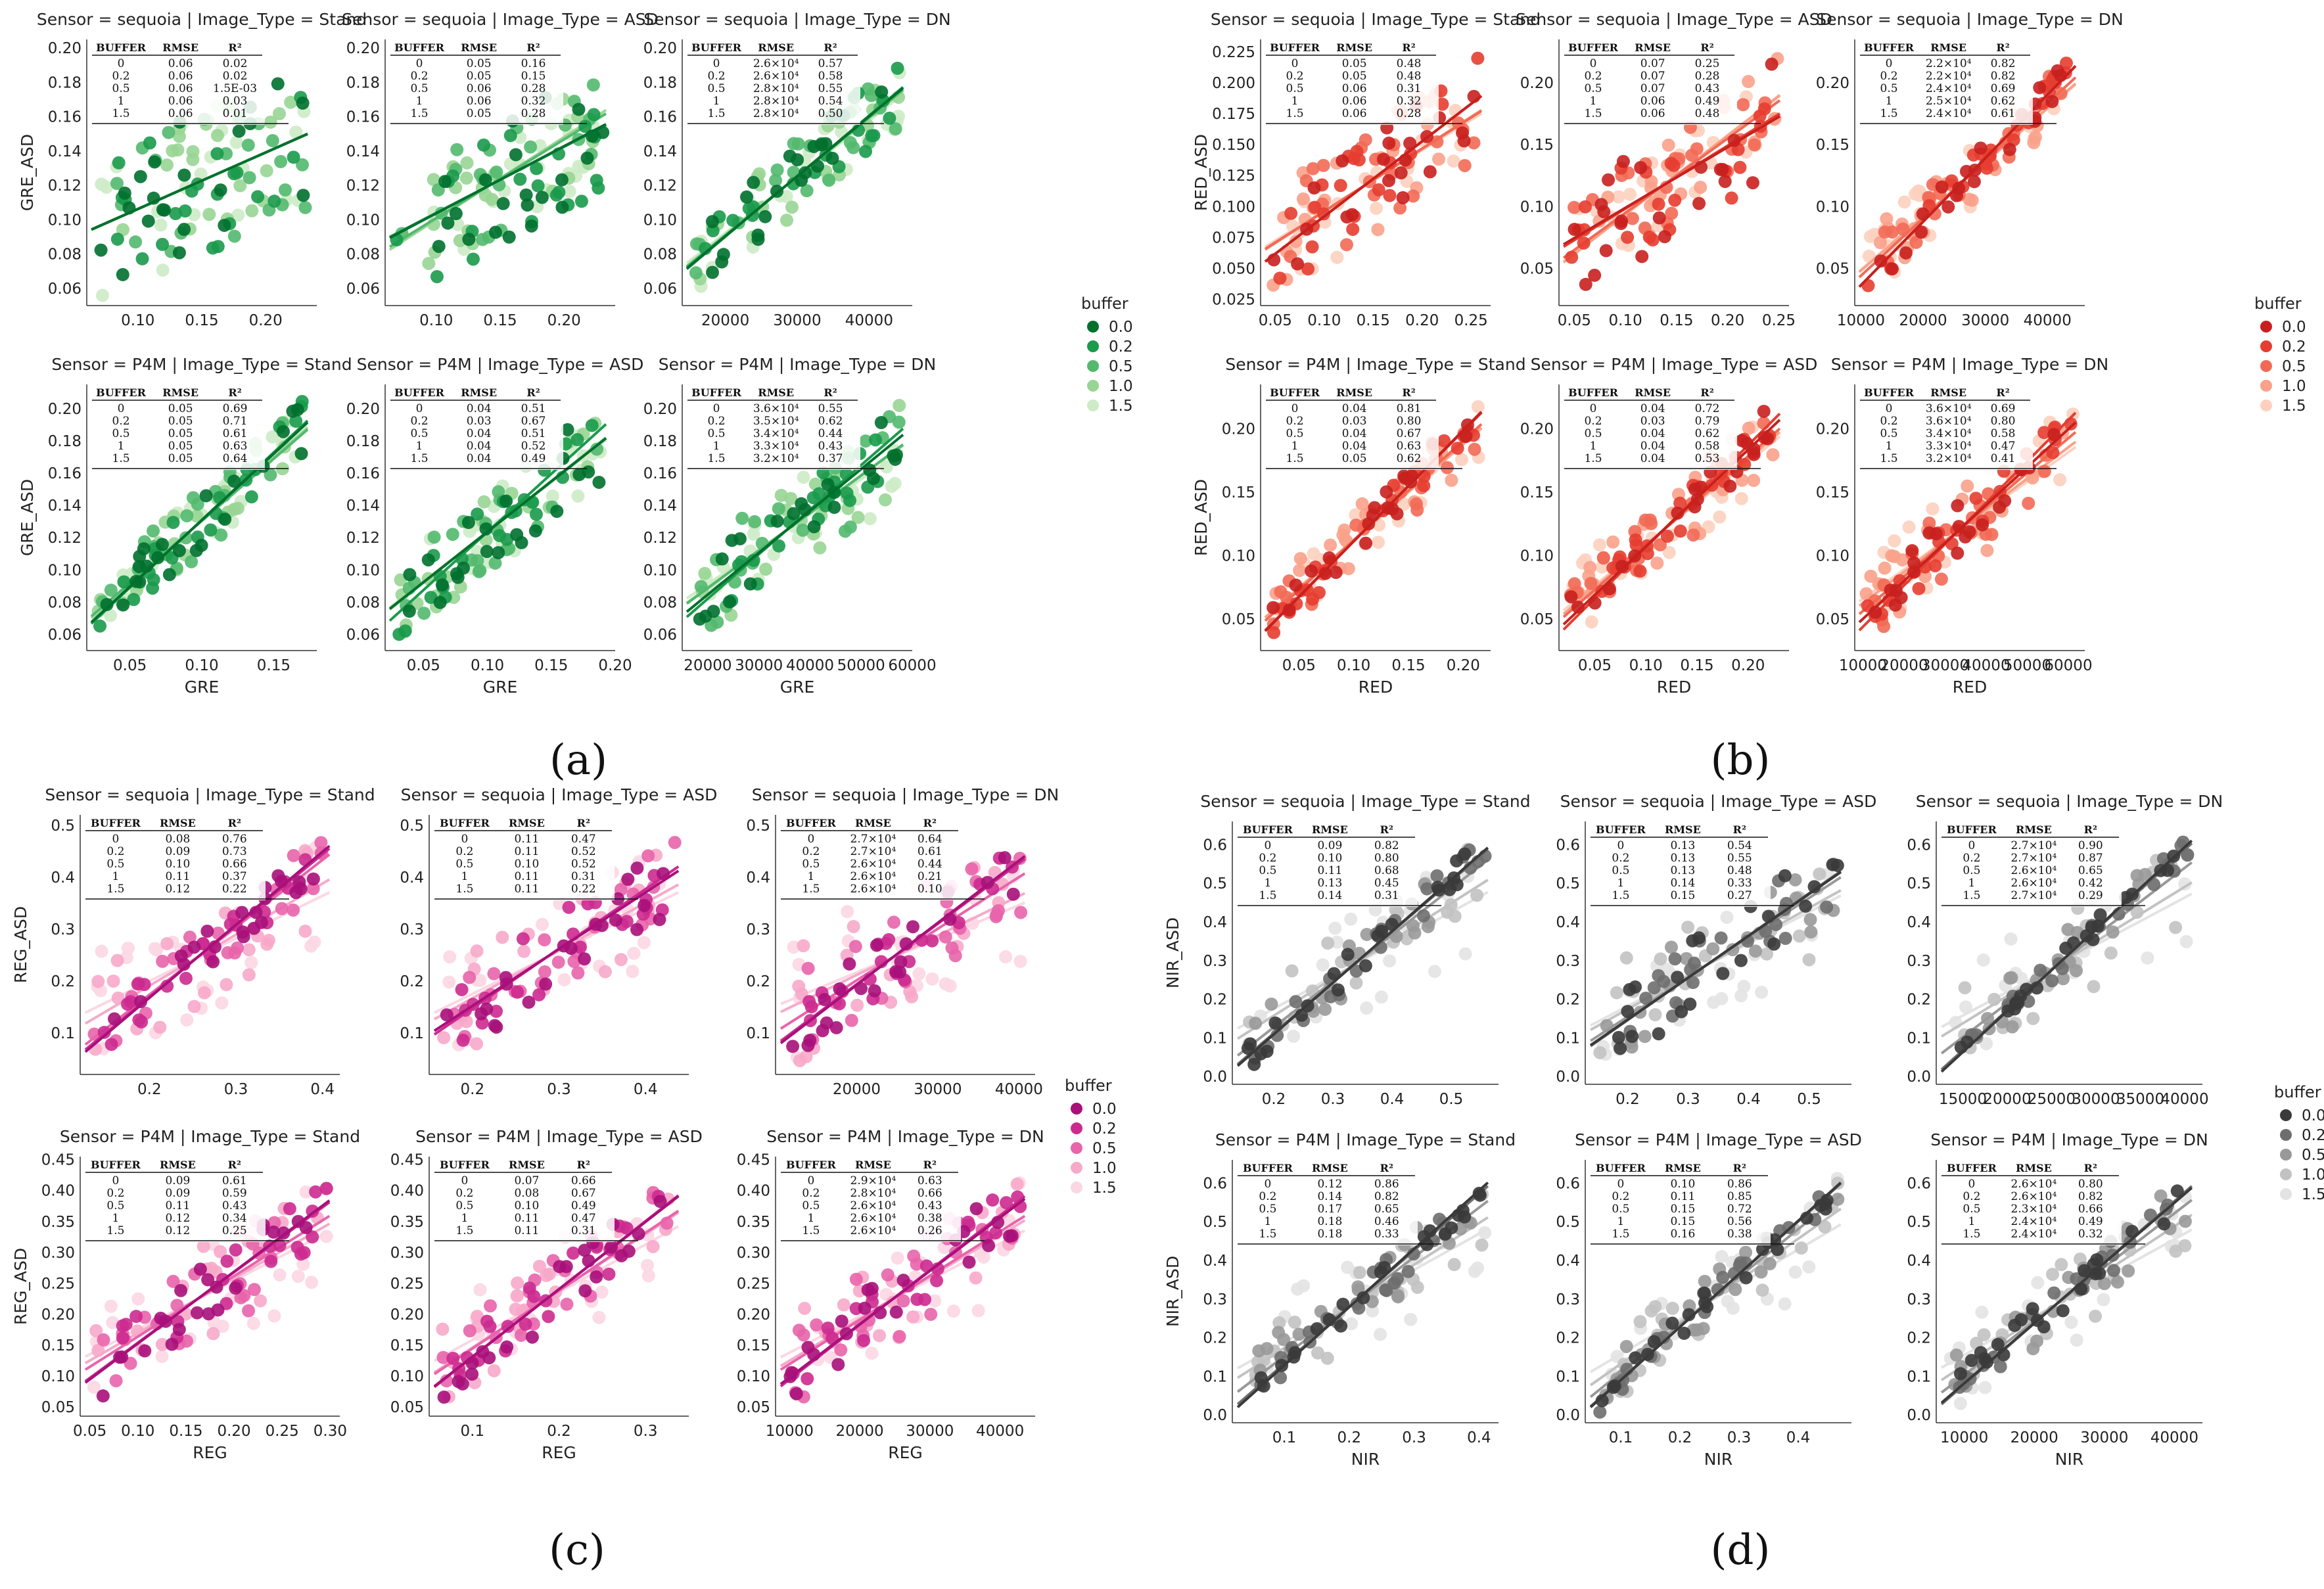 This screenshot has height=1589, width=2324. Describe the element at coordinates (1422, 320) in the screenshot. I see `x-tick-label: 0.20` at that location.